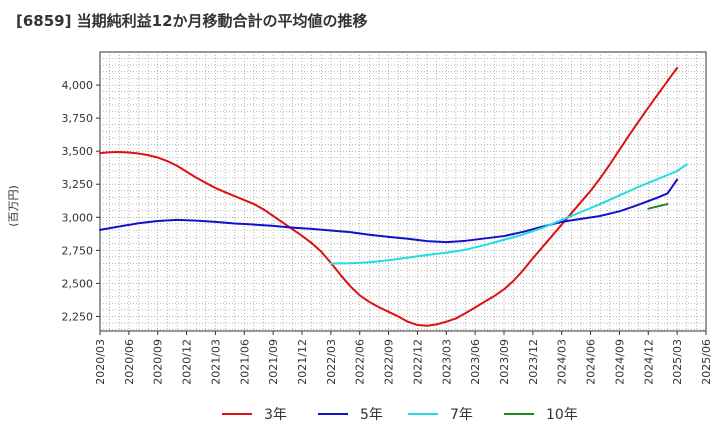 The image size is (720, 440). I want to click on series-line-10年, so click(658, 206).